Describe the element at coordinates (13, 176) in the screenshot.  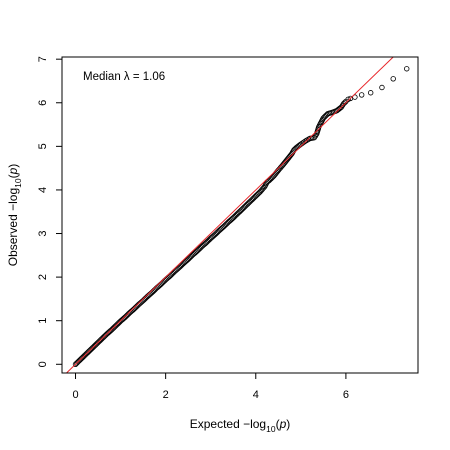
I see `y-axis-title-open: (` at that location.